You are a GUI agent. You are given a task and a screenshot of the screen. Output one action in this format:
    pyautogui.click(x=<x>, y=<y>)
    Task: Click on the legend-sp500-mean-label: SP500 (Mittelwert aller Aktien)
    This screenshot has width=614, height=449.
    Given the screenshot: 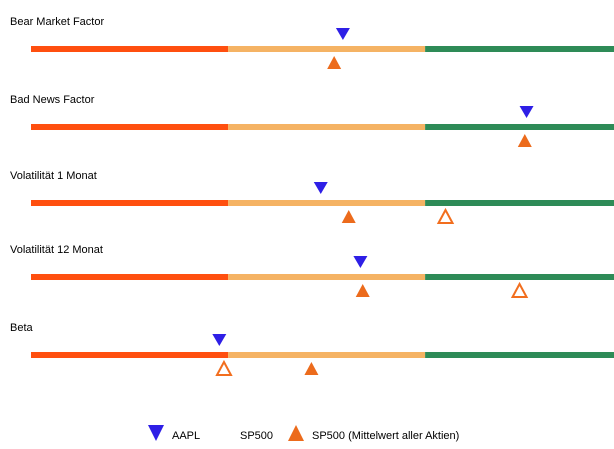 What is the action you would take?
    pyautogui.click(x=385, y=436)
    